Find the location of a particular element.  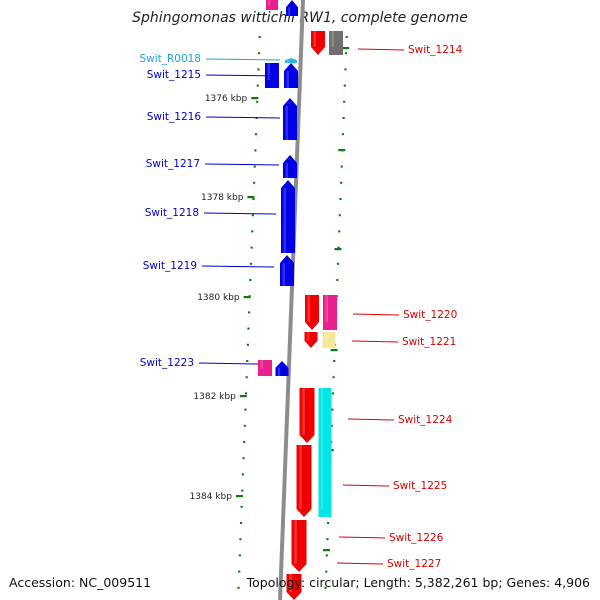

gene-label: Swit_1217 is located at coordinates (173, 164).